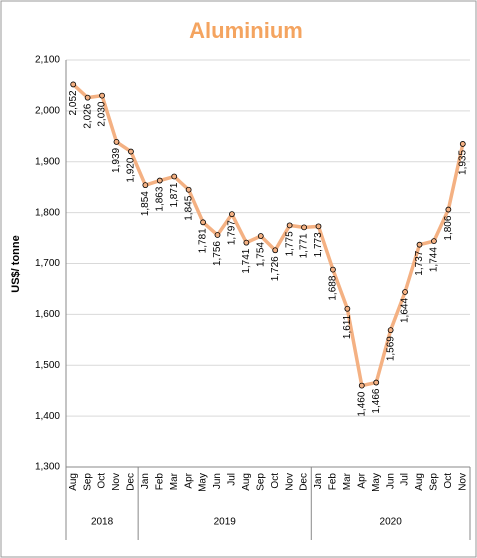  Describe the element at coordinates (225, 522) in the screenshot. I see `group-label: 2019` at that location.